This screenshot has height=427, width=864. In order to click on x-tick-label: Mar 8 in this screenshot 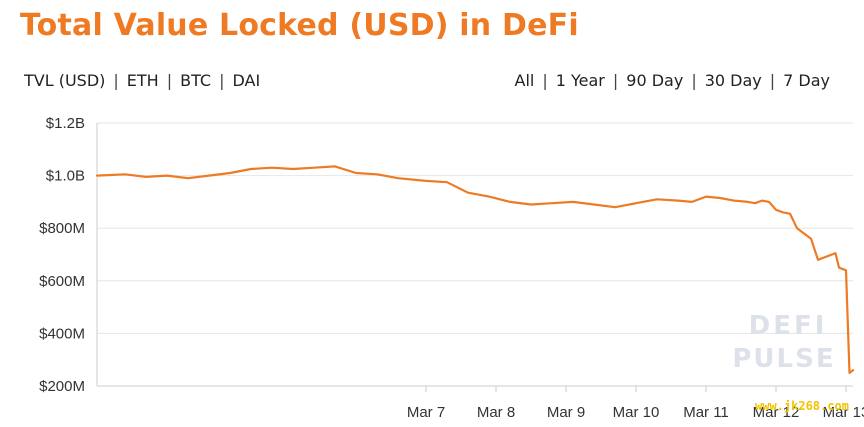, I will do `click(496, 412)`.